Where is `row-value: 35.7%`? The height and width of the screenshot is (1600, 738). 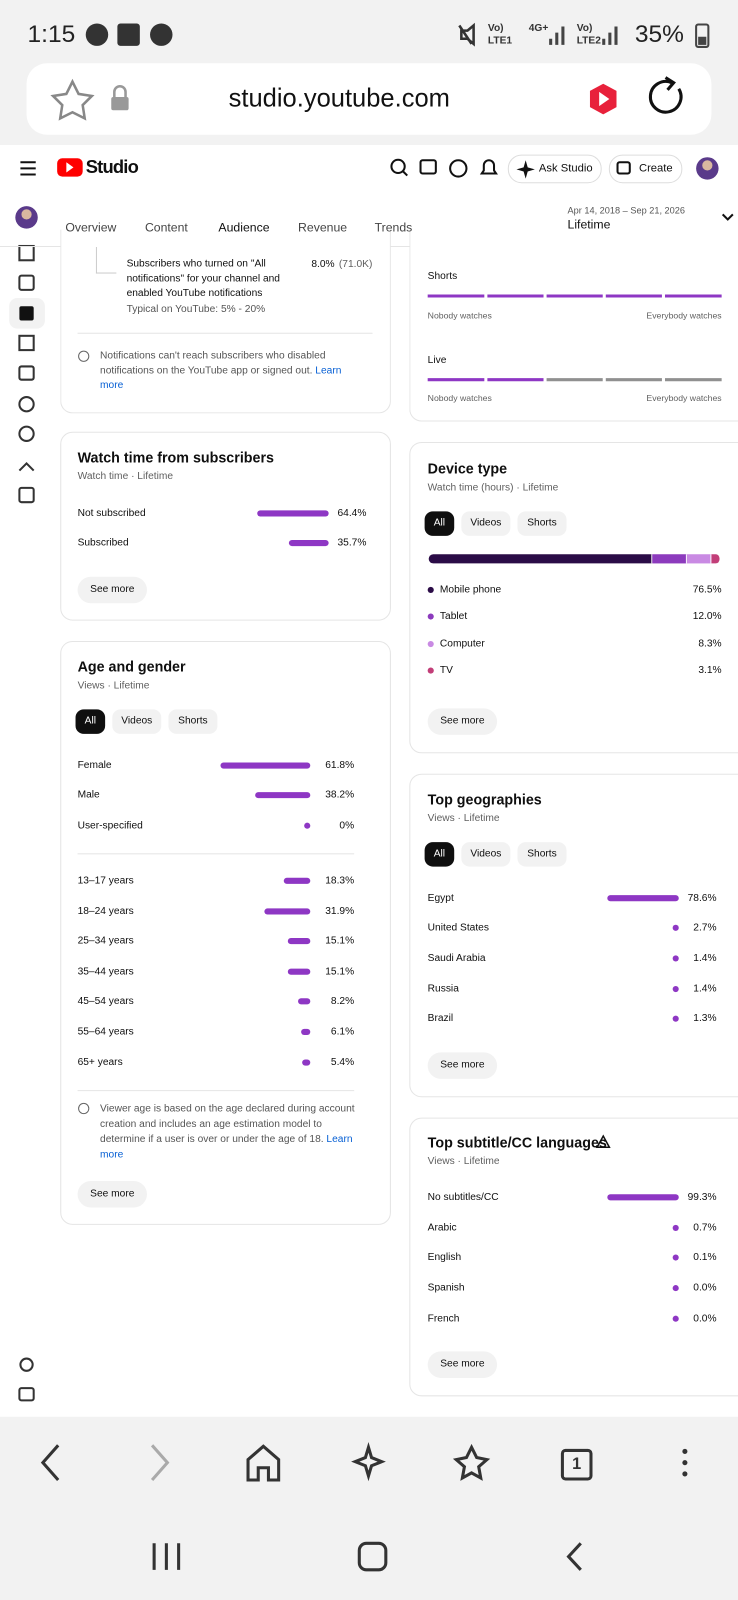
row-value: 35.7% is located at coordinates (352, 543).